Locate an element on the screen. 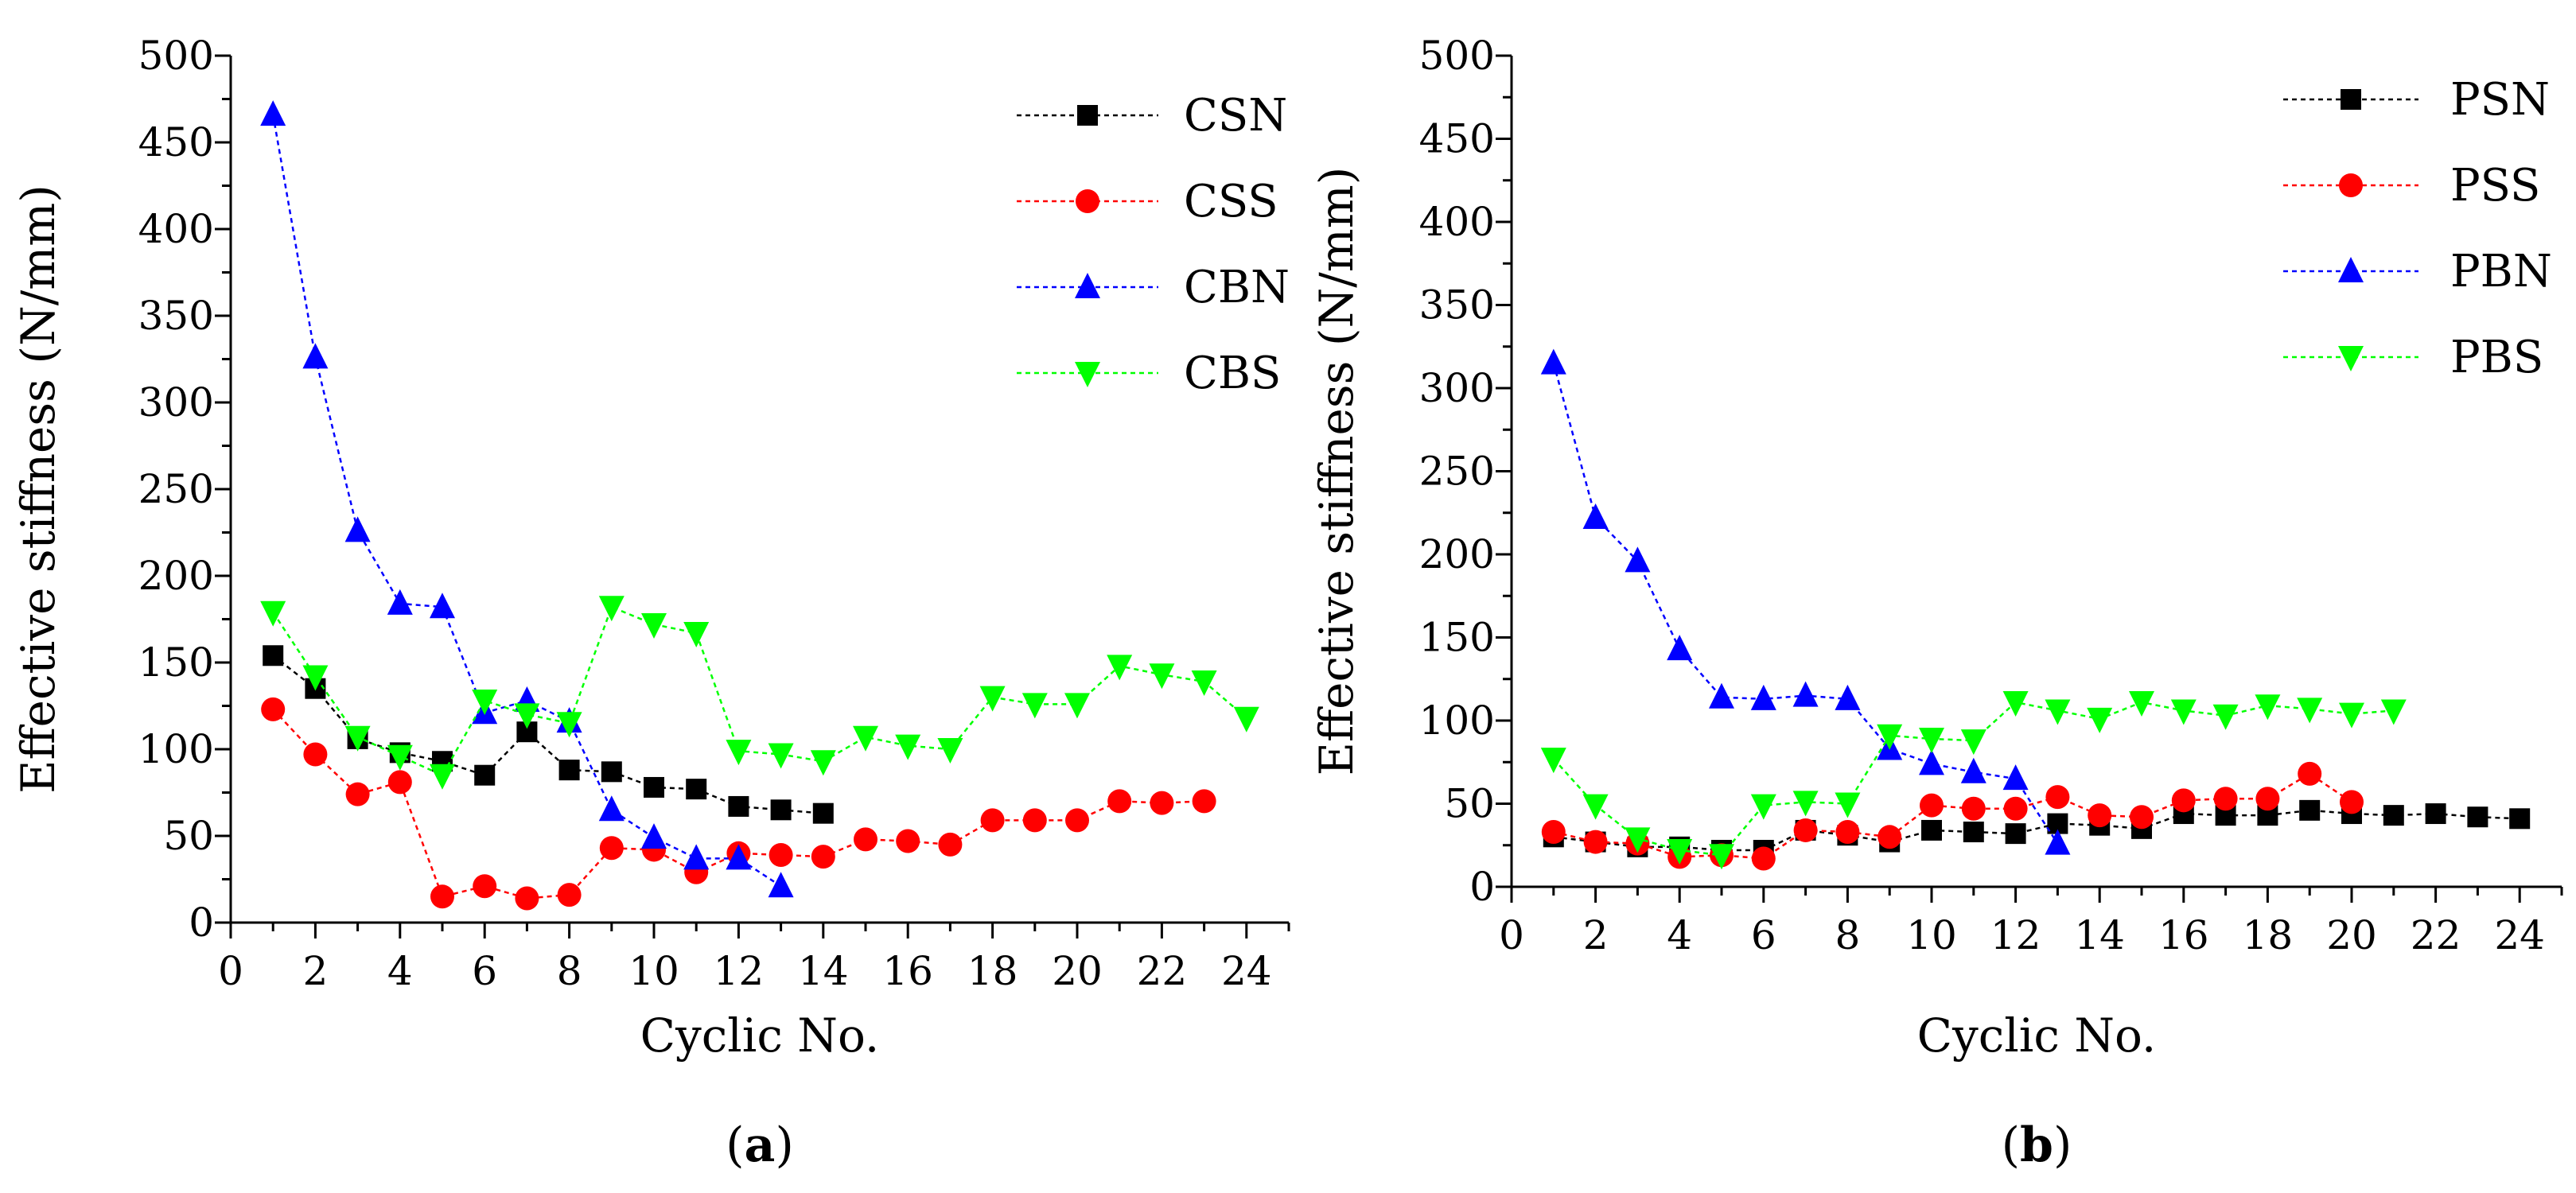 The height and width of the screenshot is (1193, 2576). legend-label-psn: PSN is located at coordinates (2500, 100).